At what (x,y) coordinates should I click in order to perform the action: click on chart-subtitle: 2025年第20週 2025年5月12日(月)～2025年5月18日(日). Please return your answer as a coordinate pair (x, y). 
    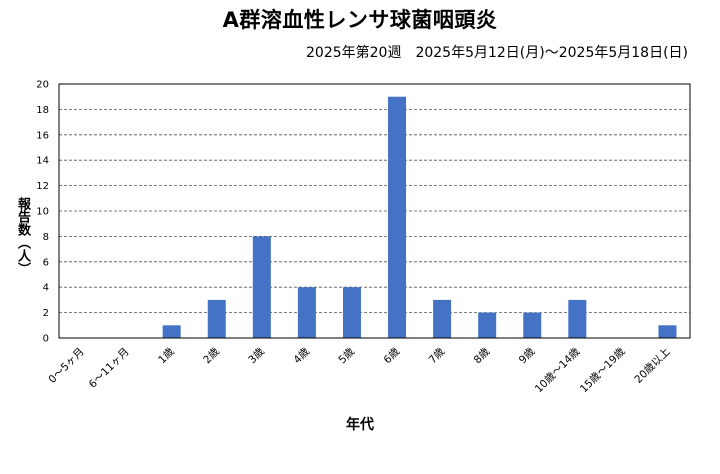
    Looking at the image, I should click on (497, 53).